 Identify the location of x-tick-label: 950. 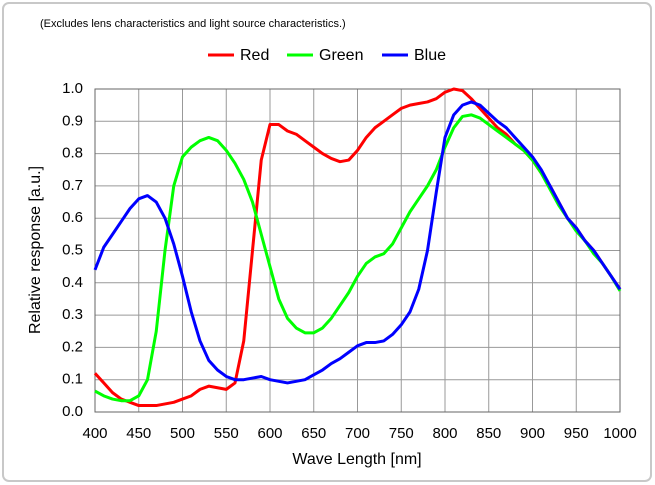
(576, 433).